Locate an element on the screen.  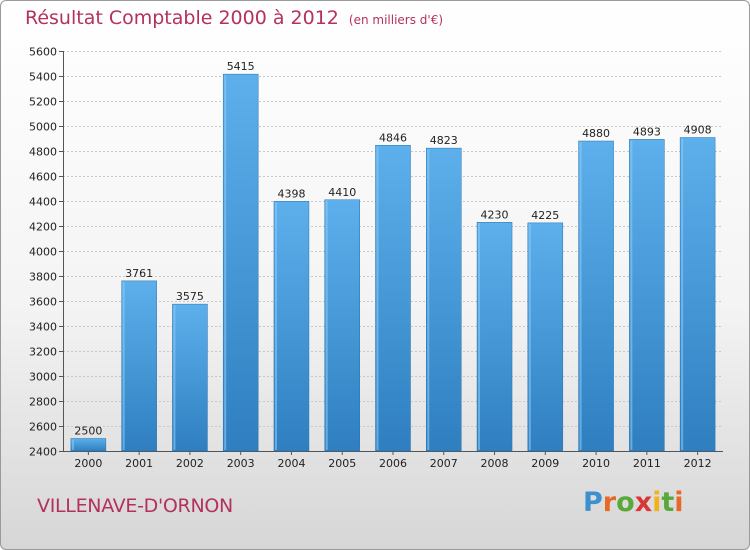
x-tick-label: 2005 is located at coordinates (342, 463).